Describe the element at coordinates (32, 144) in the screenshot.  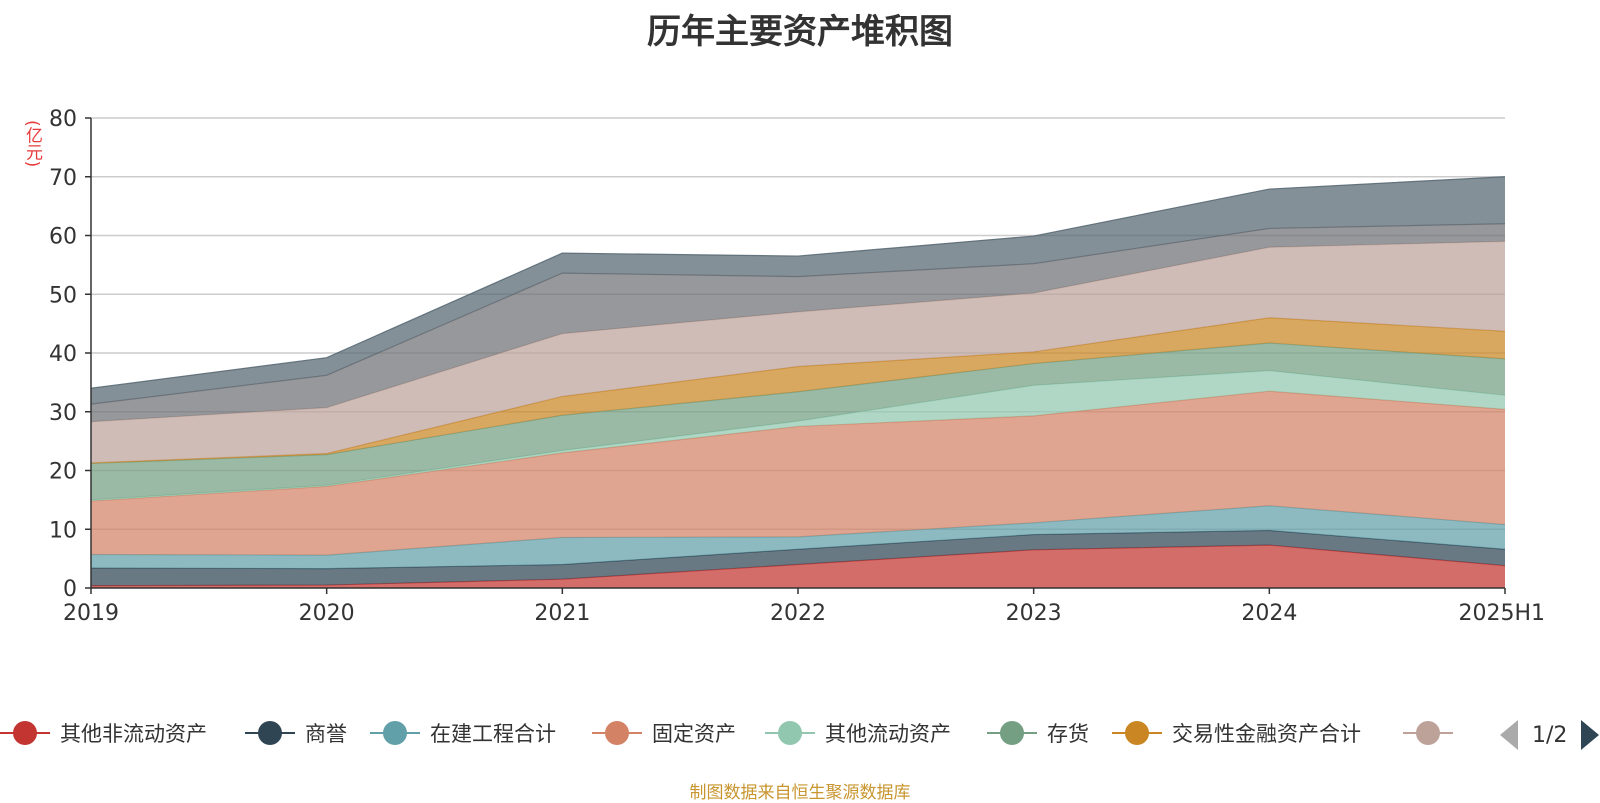
I see `y-axis-unit: (亿元)` at that location.